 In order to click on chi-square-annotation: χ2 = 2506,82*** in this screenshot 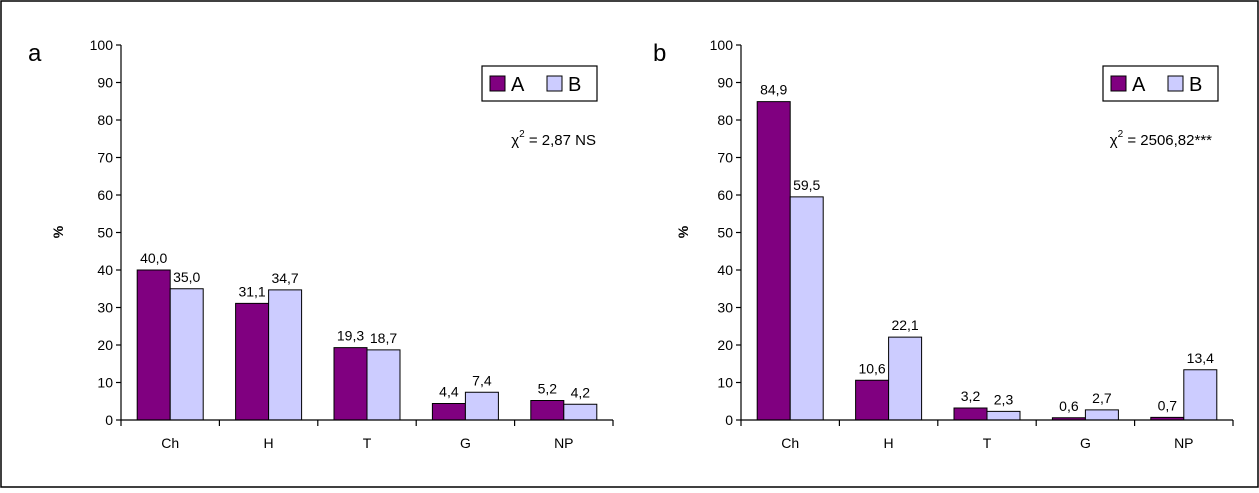, I will do `click(1161, 139)`.